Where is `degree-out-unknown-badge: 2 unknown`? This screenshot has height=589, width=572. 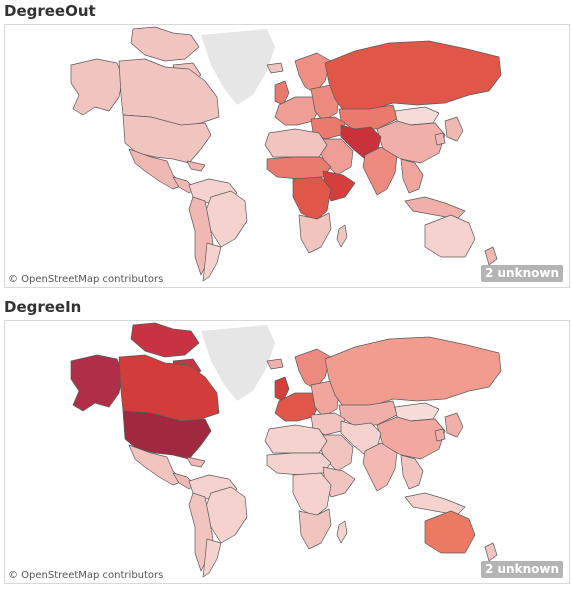
degree-out-unknown-badge: 2 unknown is located at coordinates (522, 273).